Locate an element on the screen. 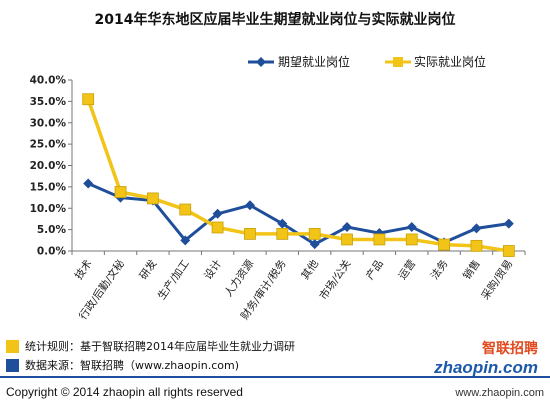 The height and width of the screenshot is (410, 550). y-tick-label: 30.0% is located at coordinates (48, 123).